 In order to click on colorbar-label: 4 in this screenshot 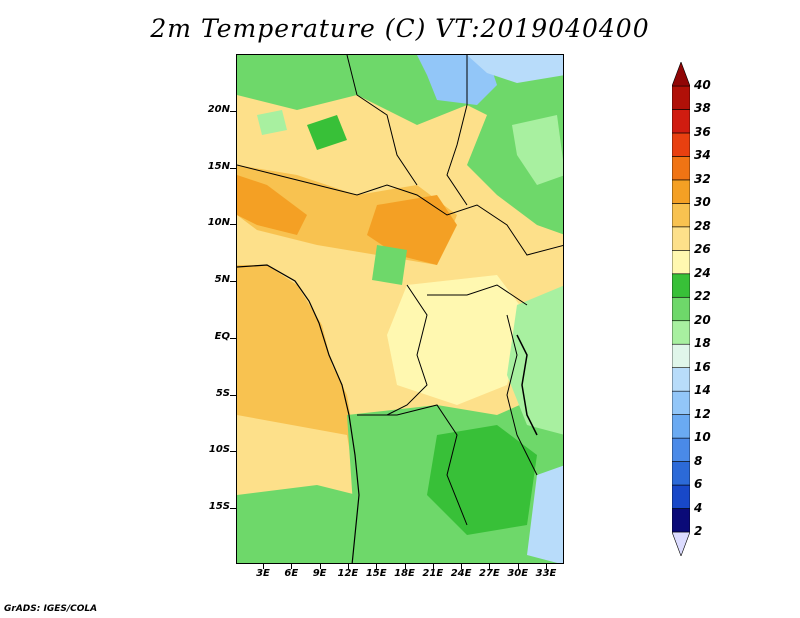, I will do `click(698, 507)`.